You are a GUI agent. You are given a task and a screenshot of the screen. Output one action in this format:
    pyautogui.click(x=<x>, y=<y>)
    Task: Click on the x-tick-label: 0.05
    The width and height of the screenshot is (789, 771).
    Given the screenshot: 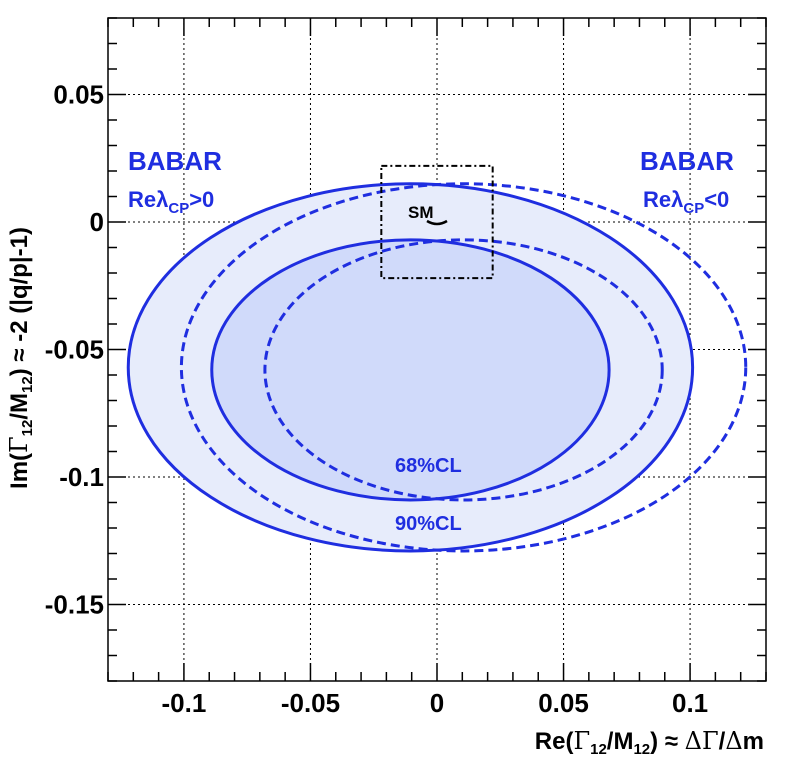 What is the action you would take?
    pyautogui.click(x=563, y=703)
    